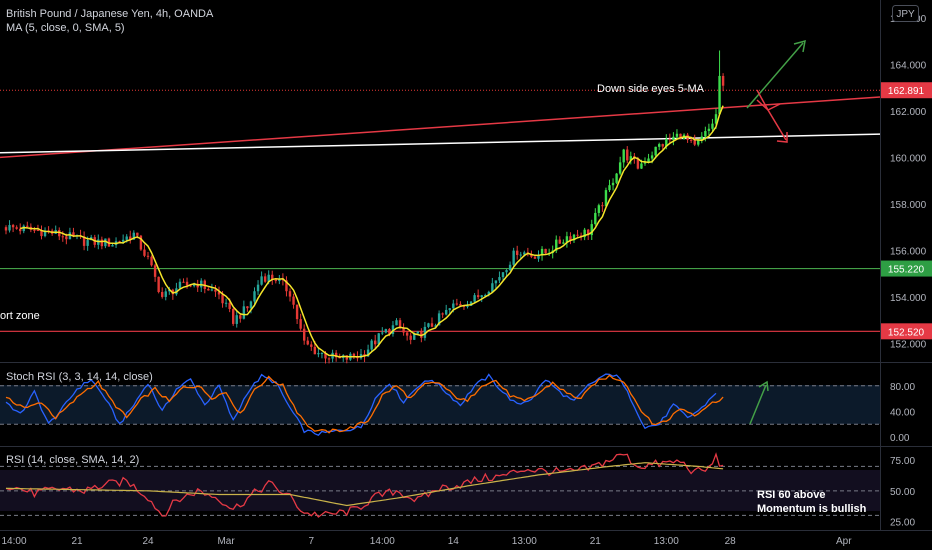 This screenshot has width=932, height=550. I want to click on currency-button-label: JPY, so click(905, 14).